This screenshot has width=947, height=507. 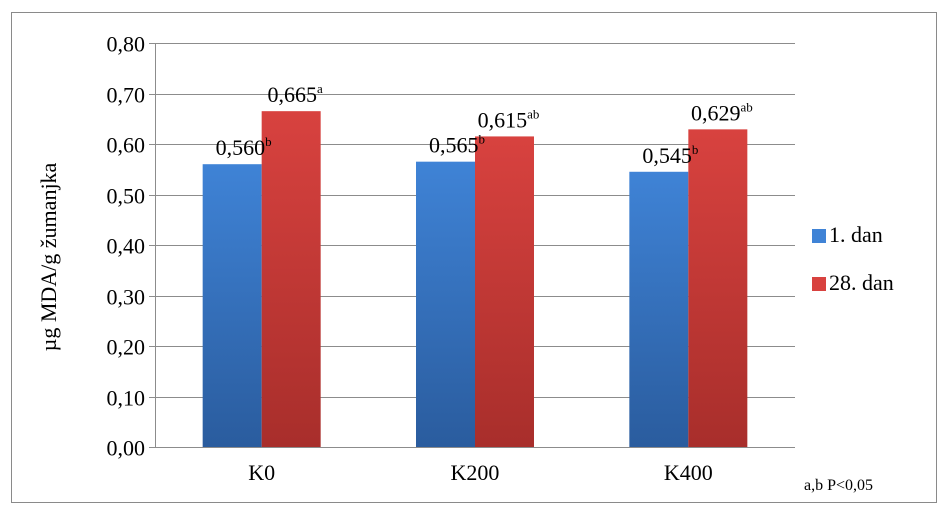 I want to click on x-category-label: K200, so click(x=475, y=472).